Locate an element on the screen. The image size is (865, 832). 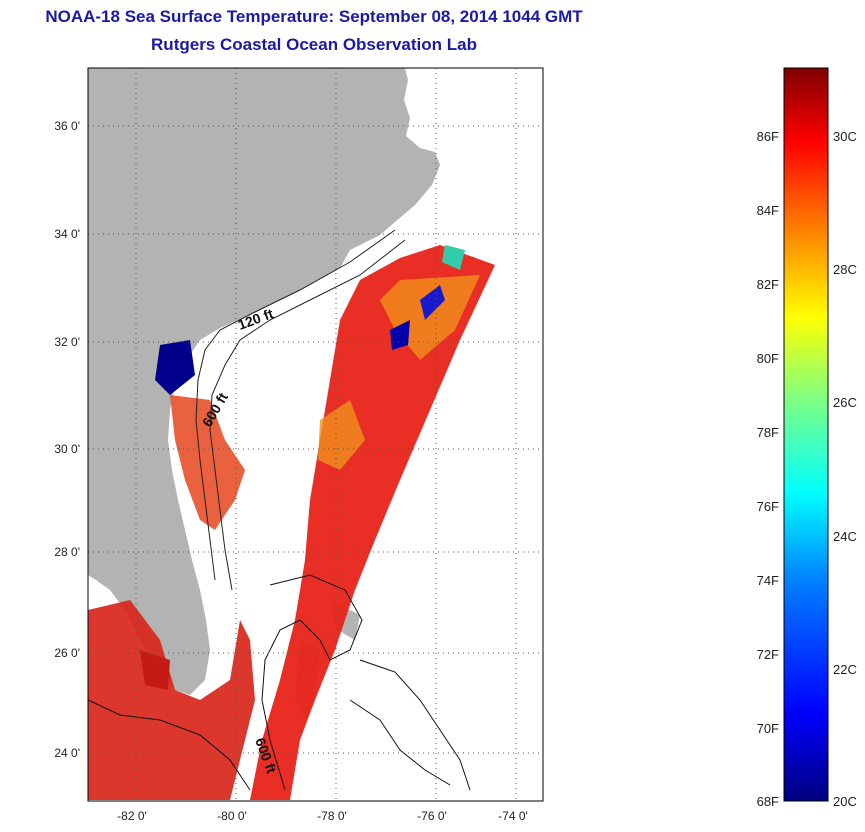
colorbar-c-label: 28C is located at coordinates (845, 269).